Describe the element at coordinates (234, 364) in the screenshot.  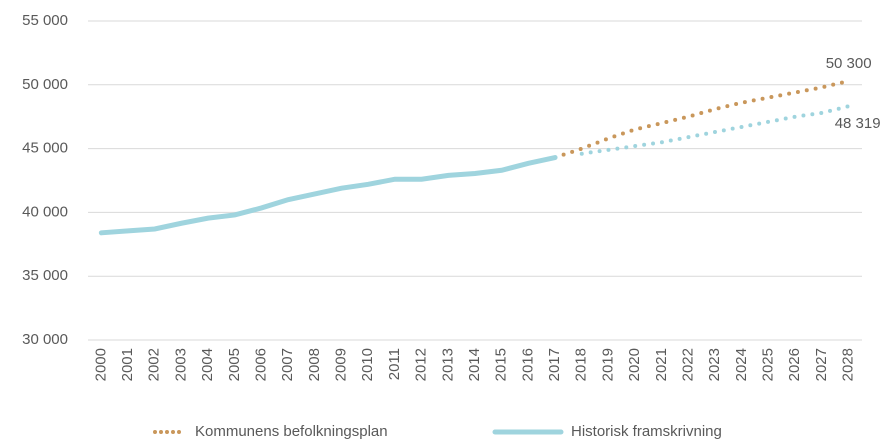
I see `x-tick-label: 2005` at that location.